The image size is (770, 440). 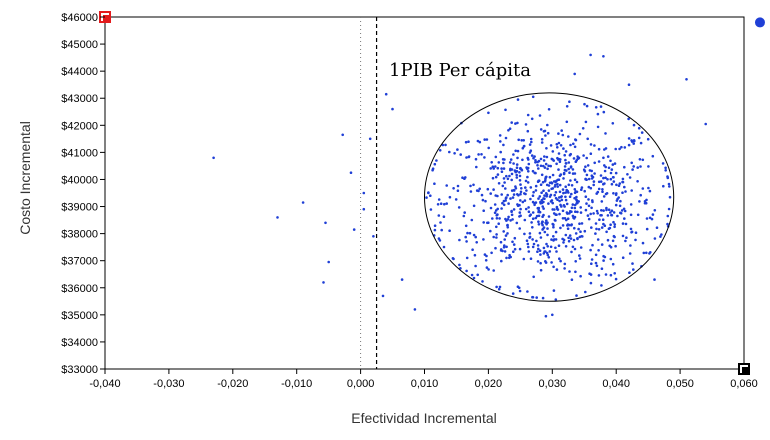 I want to click on y-tick-label: $38000, so click(x=79, y=235).